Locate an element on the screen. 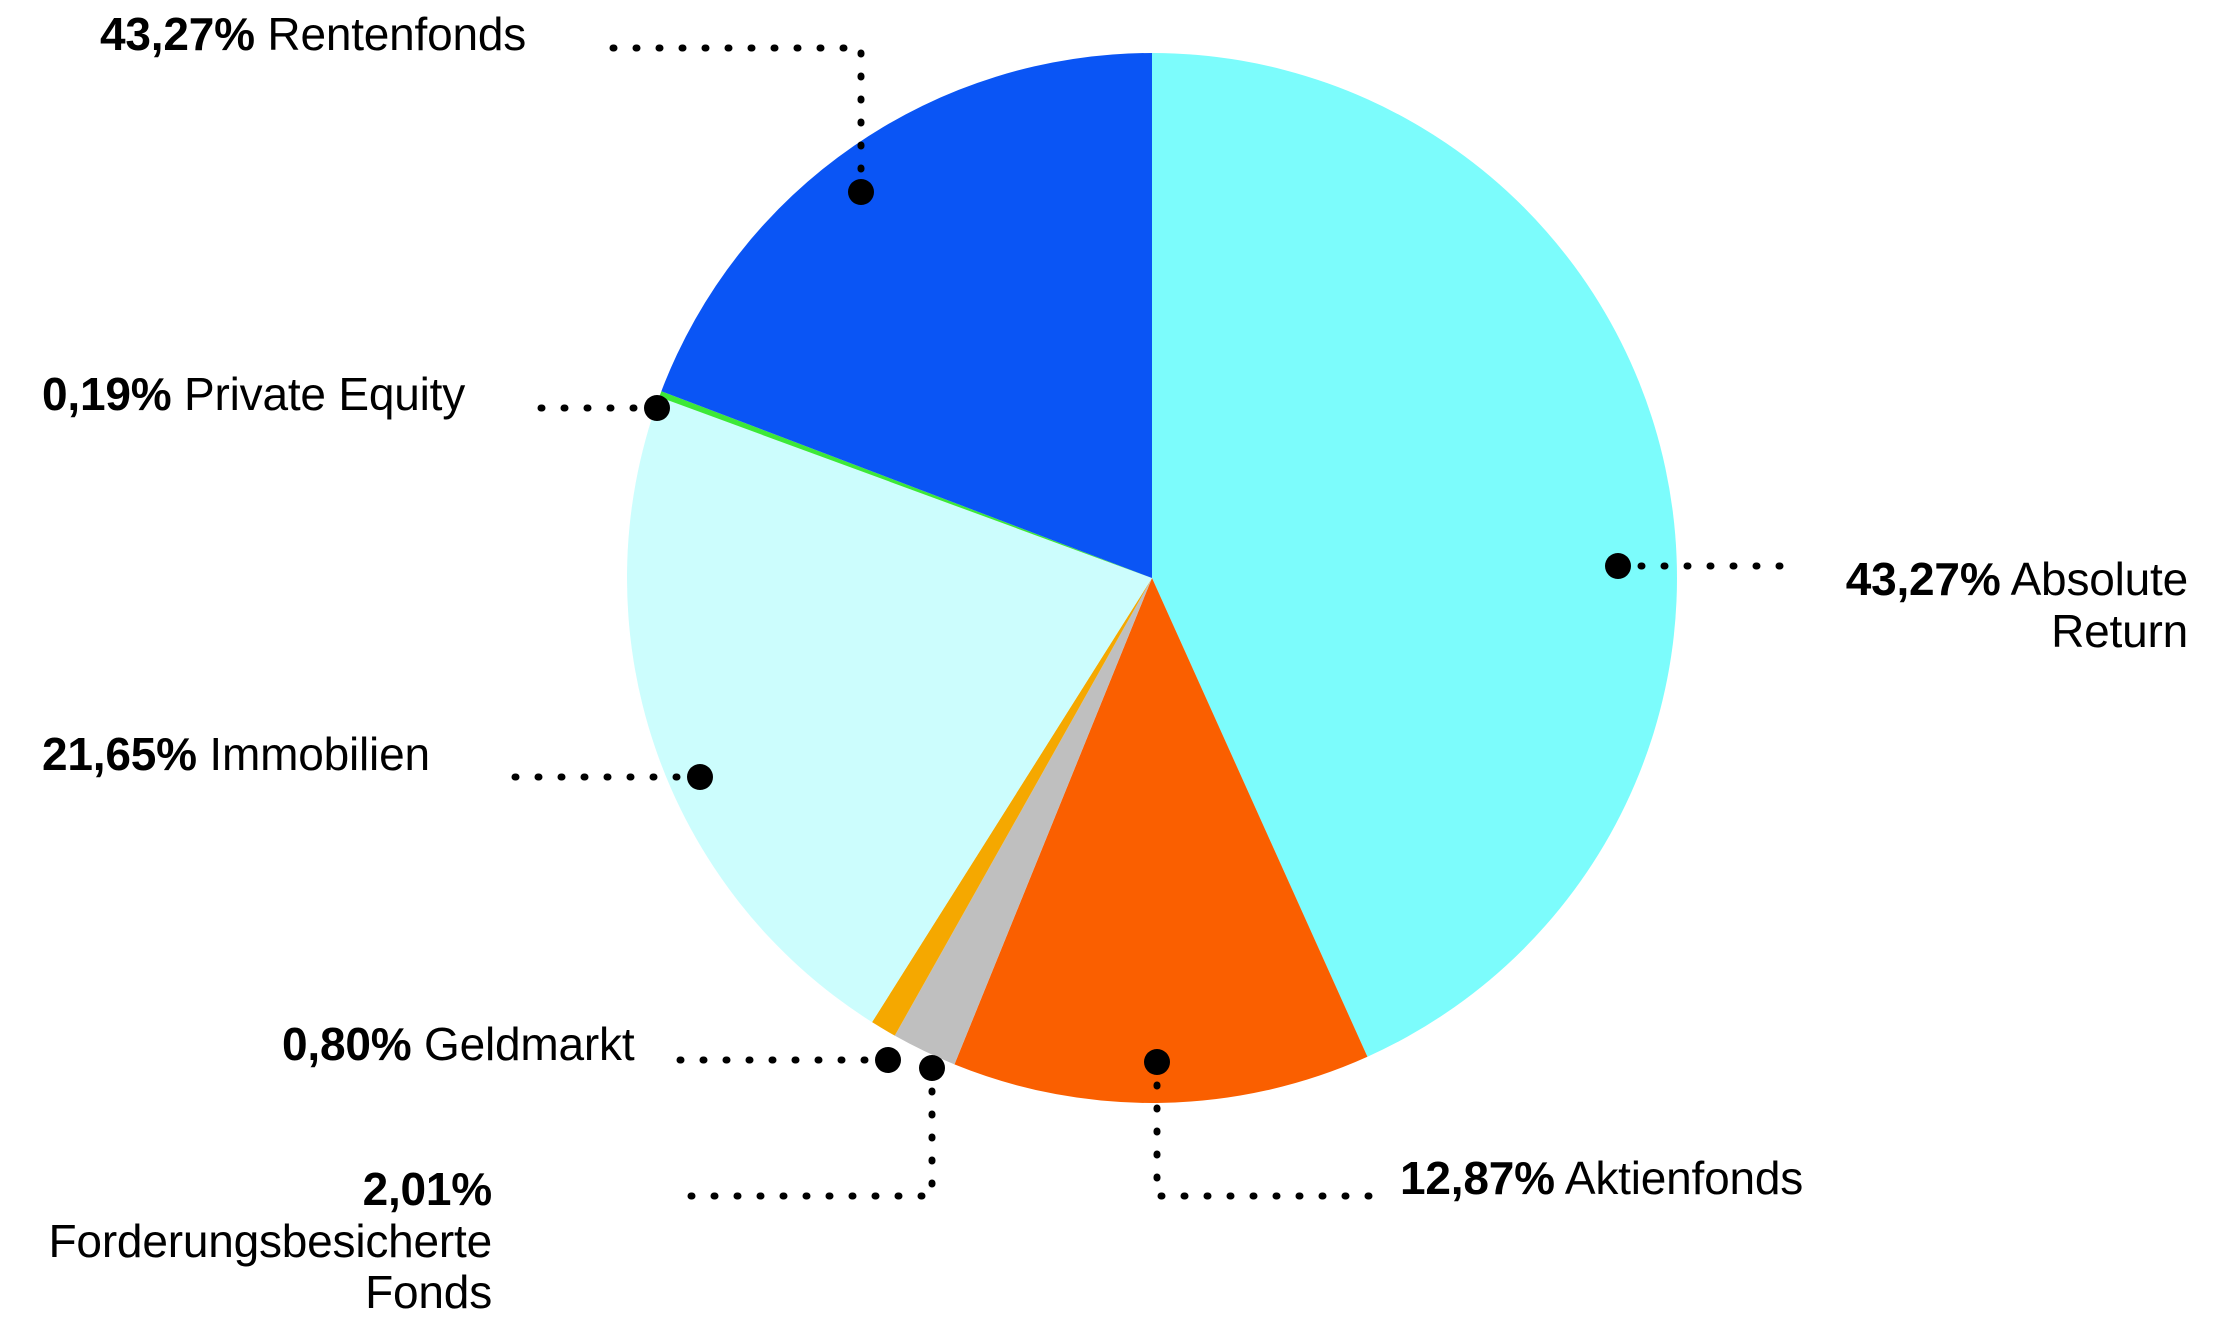  callout-name-private-equity: Private Equity is located at coordinates (325, 394).